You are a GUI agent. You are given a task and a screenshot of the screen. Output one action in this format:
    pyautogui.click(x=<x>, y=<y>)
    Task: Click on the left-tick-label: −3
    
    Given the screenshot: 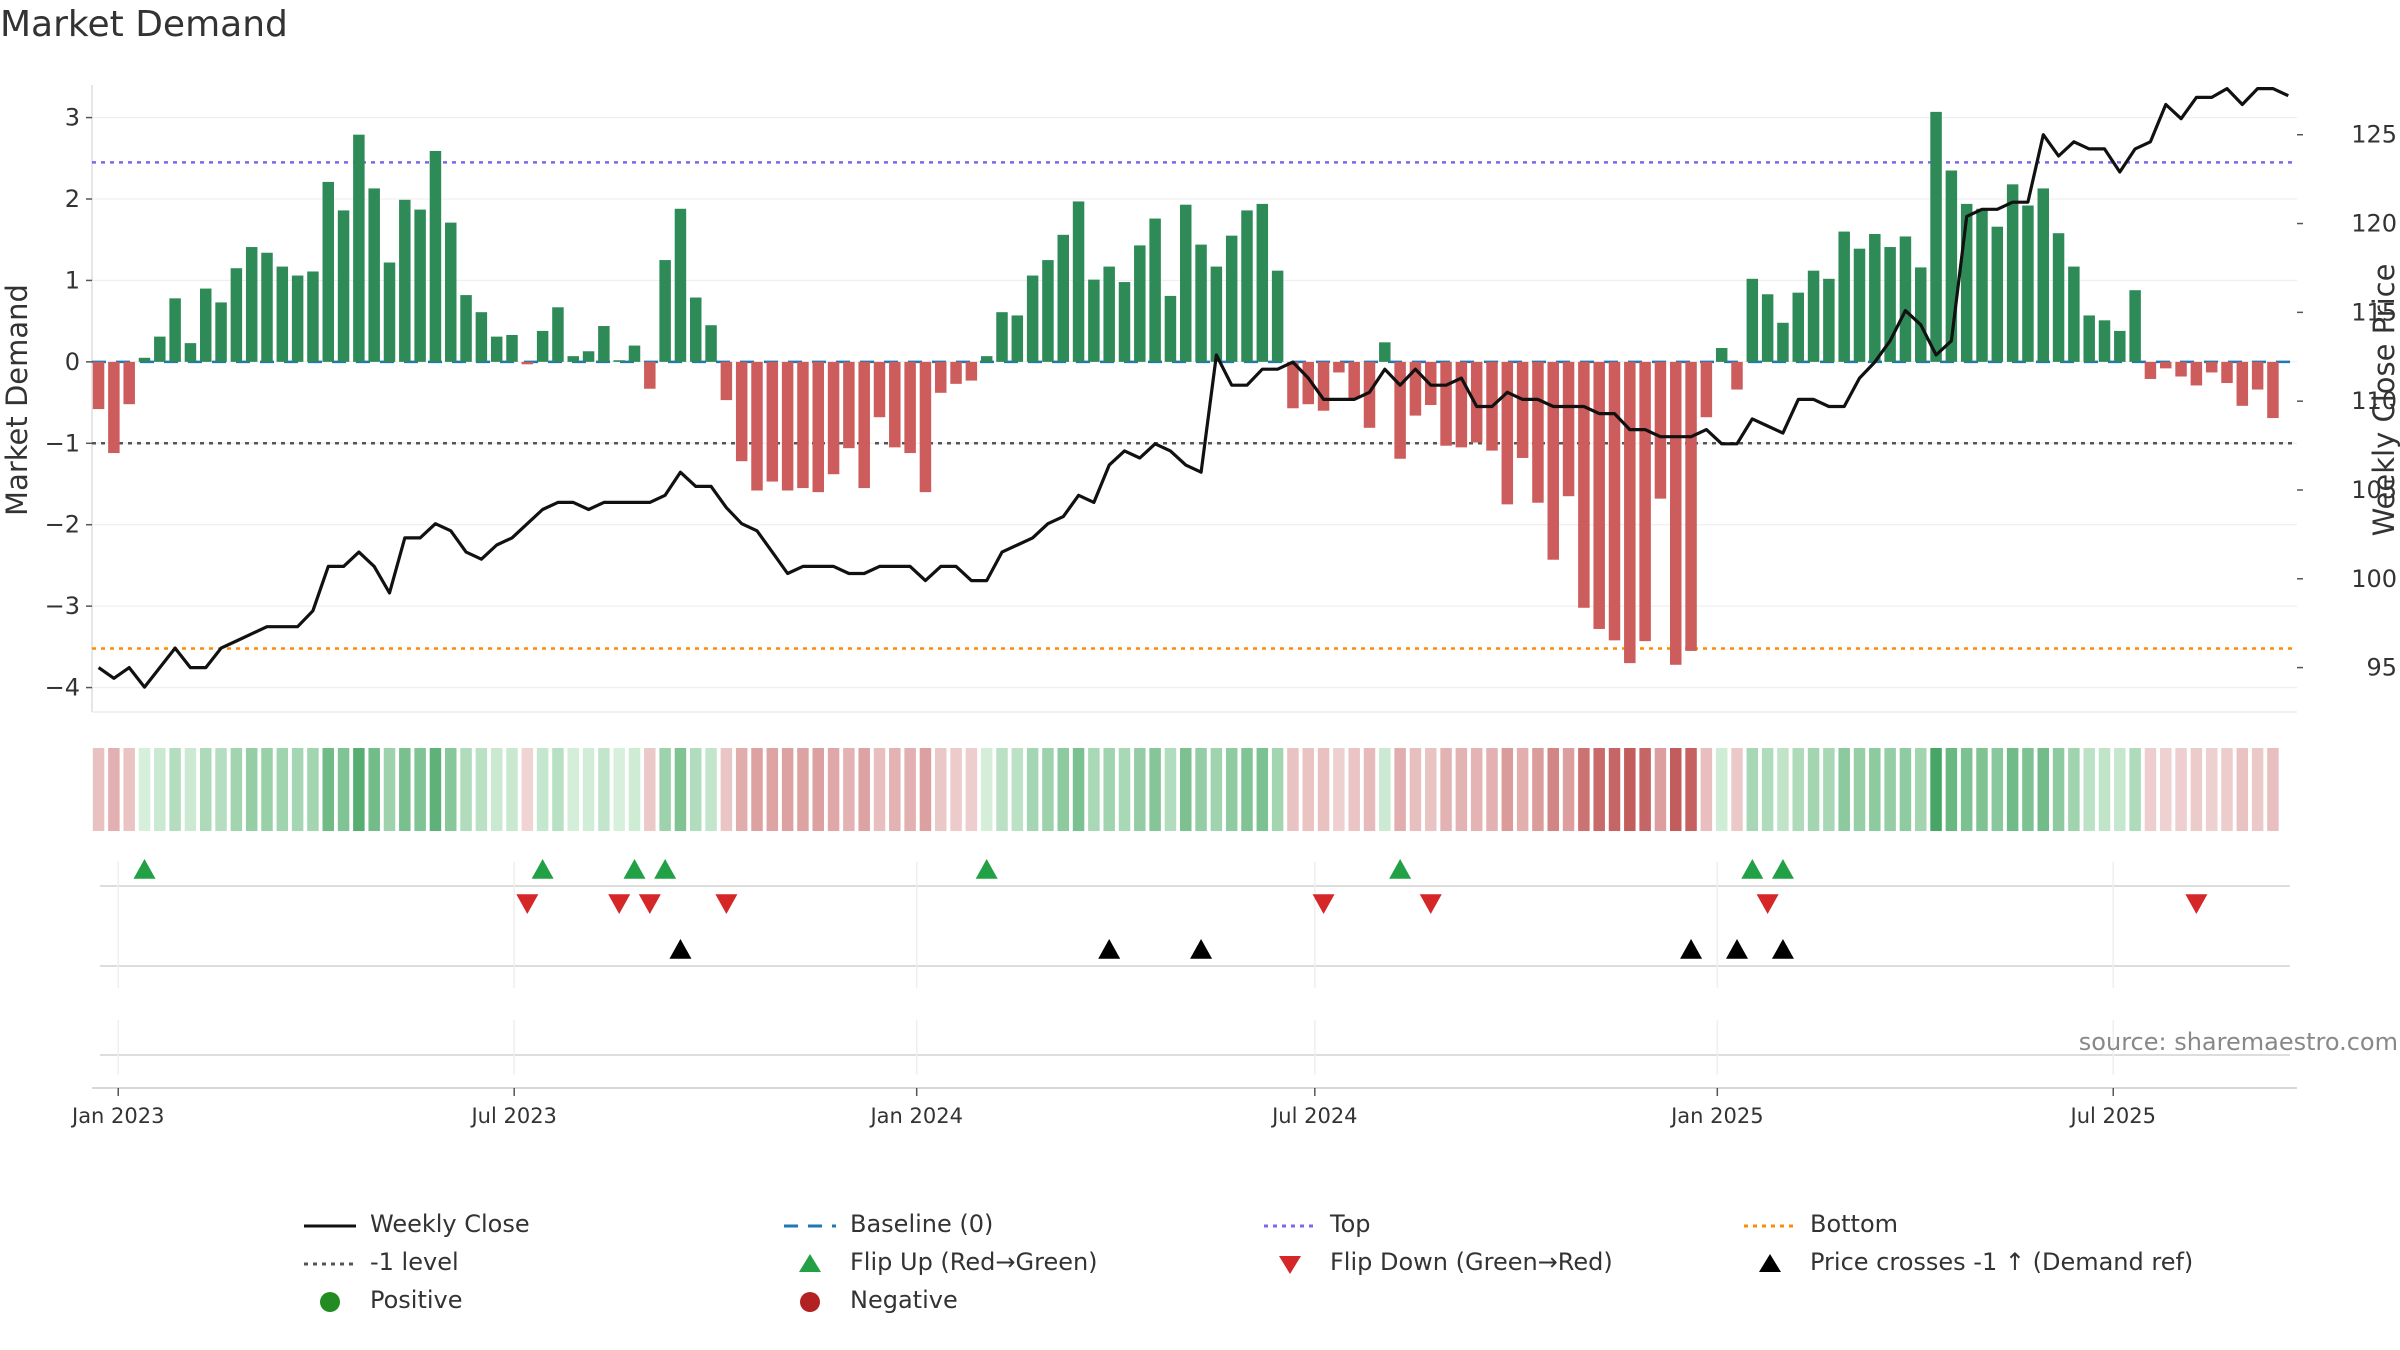 What is the action you would take?
    pyautogui.click(x=62, y=606)
    